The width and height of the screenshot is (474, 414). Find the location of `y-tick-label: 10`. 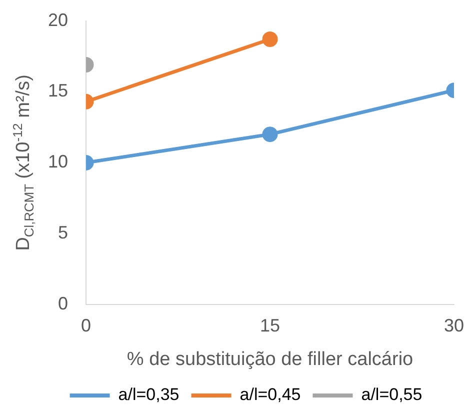

y-tick-label: 10 is located at coordinates (58, 162).